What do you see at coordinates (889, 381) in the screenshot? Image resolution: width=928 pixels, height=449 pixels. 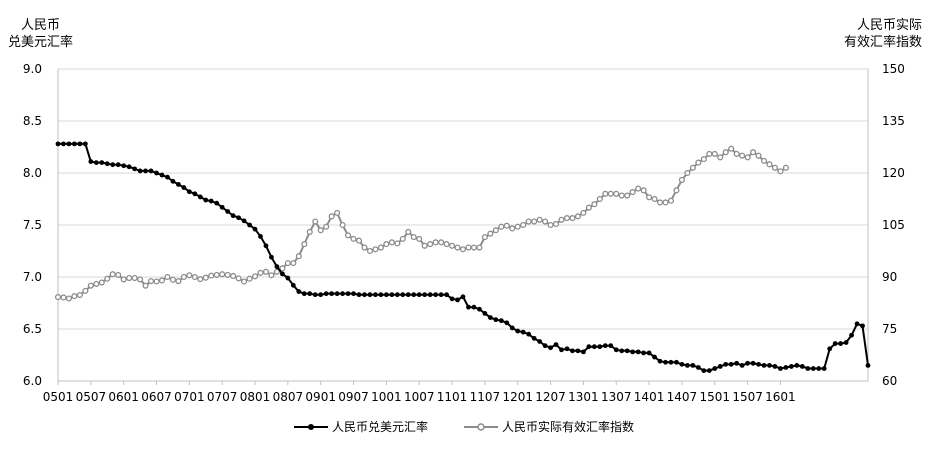 I see `right-y-tick-label: 60` at bounding box center [889, 381].